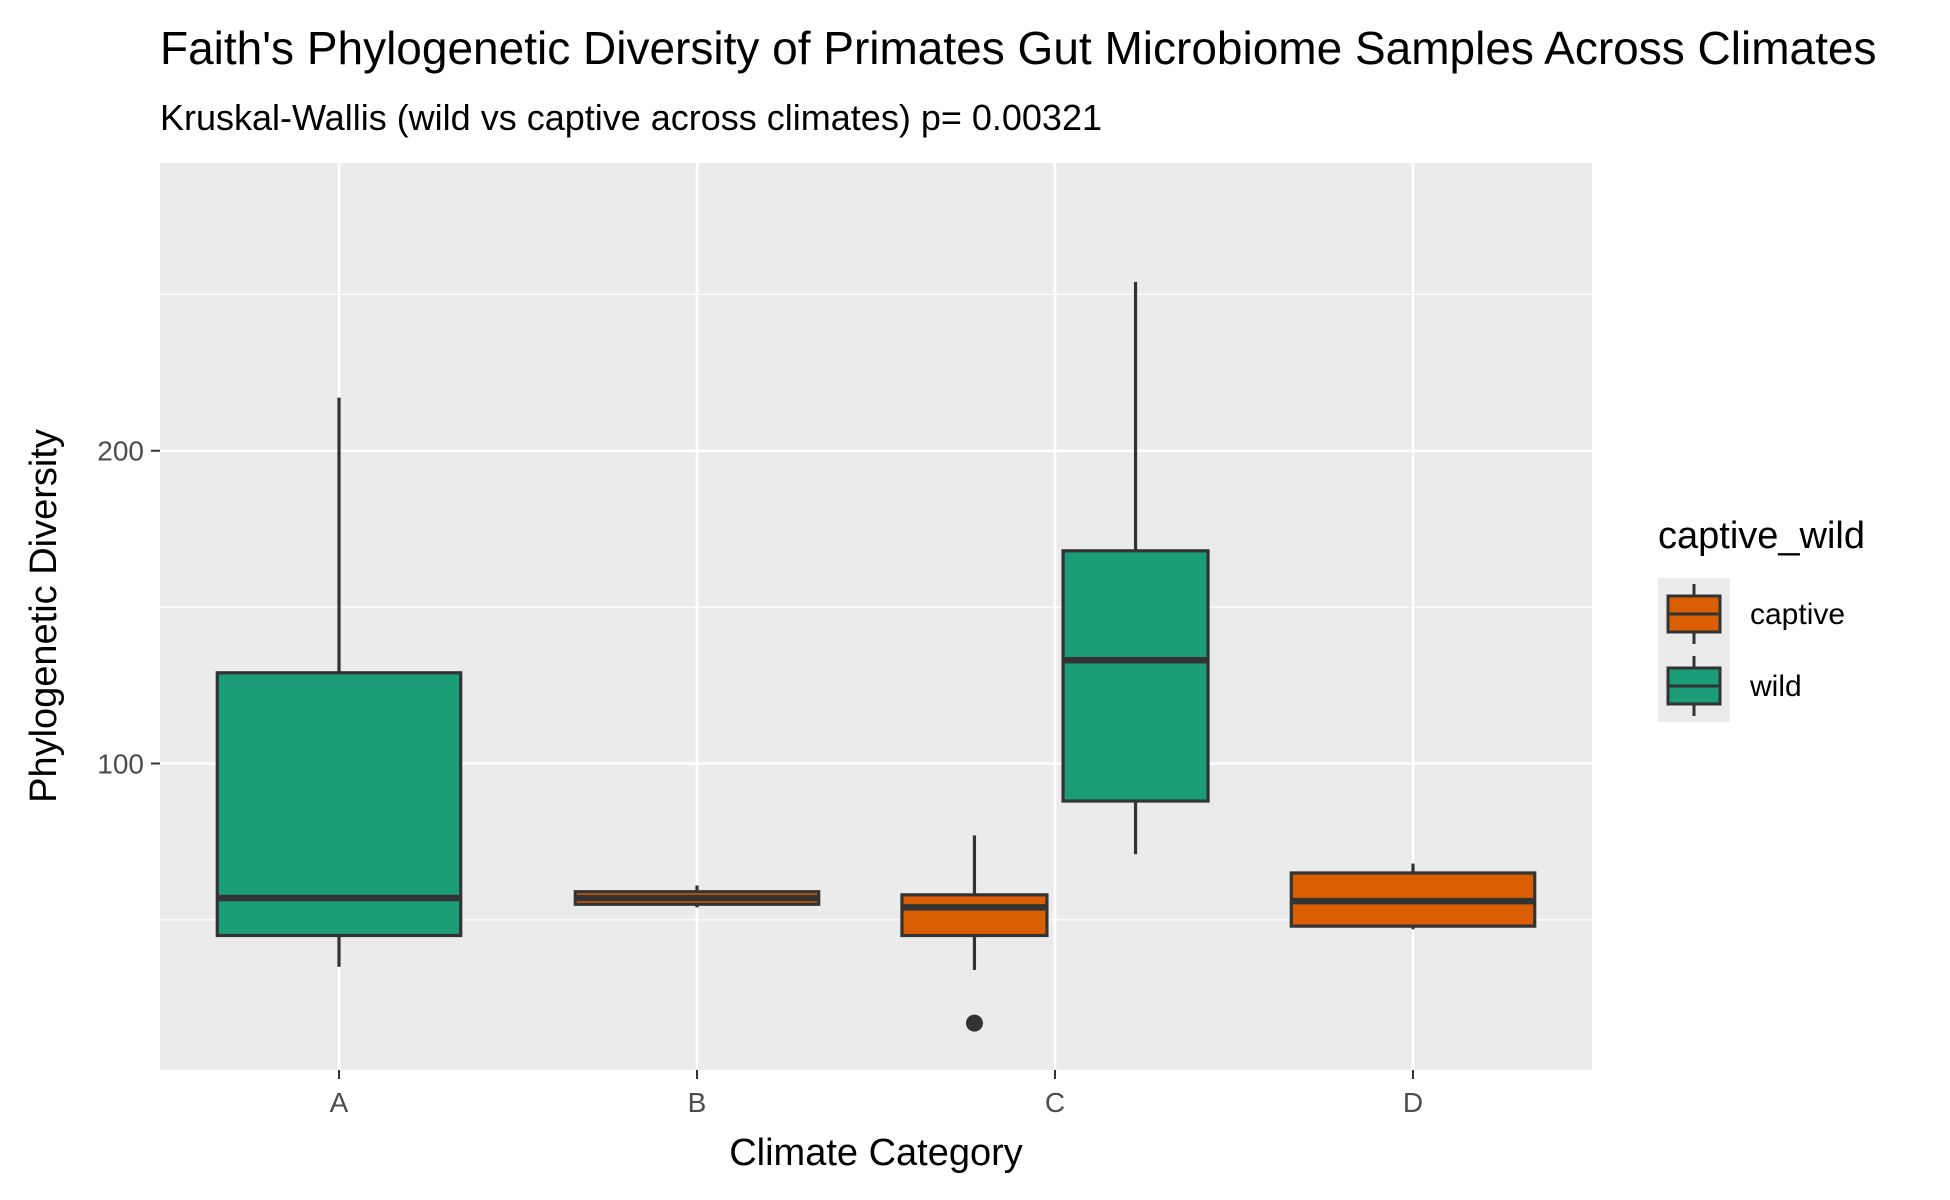 This screenshot has height=1200, width=1950. Describe the element at coordinates (1055, 1102) in the screenshot. I see `x-tick-label: C` at that location.